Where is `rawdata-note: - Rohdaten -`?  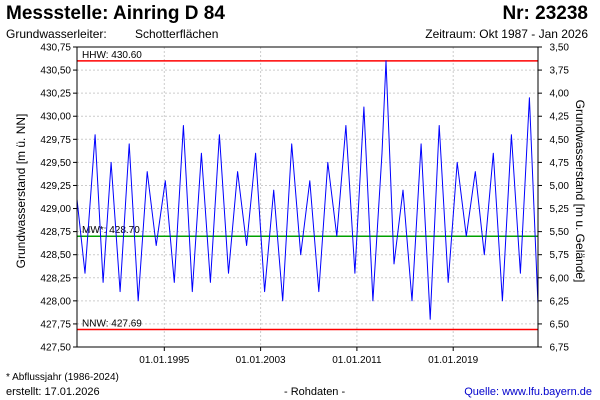
rawdata-note: - Rohdaten - is located at coordinates (315, 392).